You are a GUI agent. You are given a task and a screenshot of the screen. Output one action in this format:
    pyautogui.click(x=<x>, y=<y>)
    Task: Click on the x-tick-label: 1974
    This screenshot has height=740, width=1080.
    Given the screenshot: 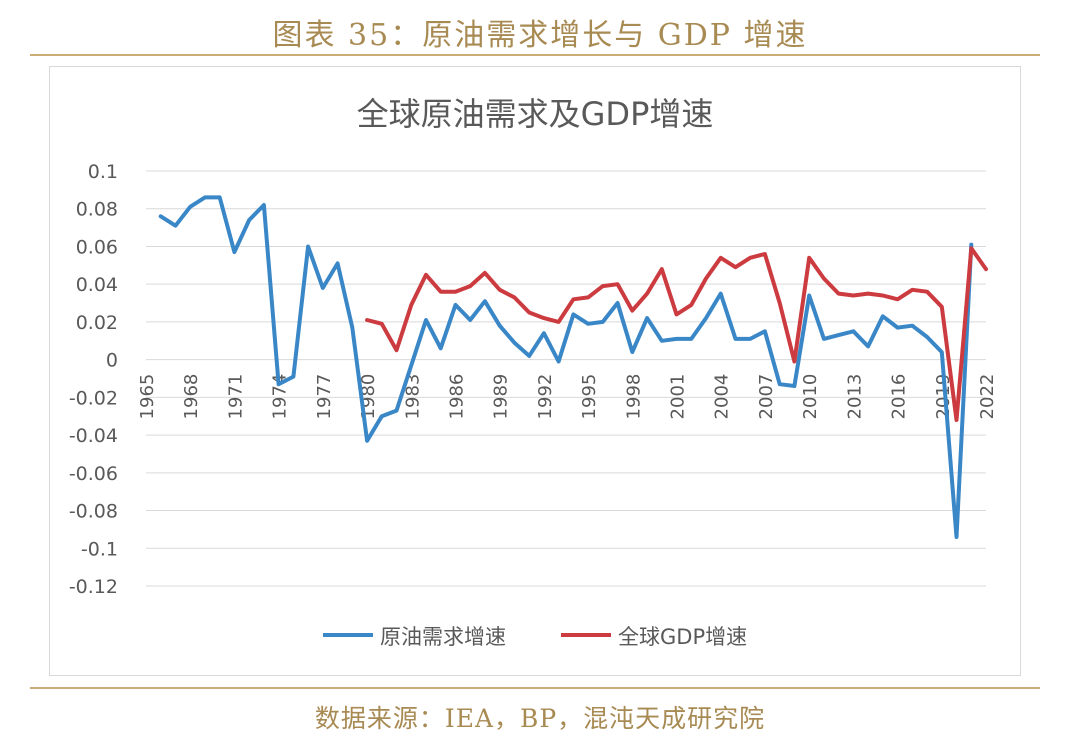 What is the action you would take?
    pyautogui.click(x=280, y=397)
    